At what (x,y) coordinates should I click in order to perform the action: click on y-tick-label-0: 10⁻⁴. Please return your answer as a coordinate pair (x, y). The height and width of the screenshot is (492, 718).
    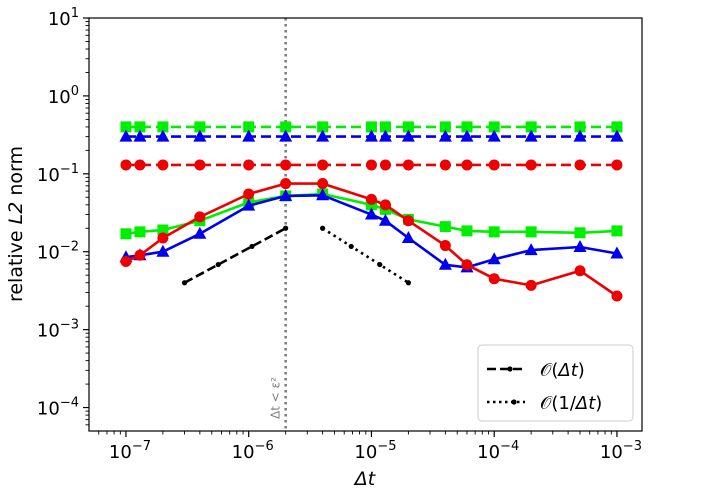
    Looking at the image, I should click on (58, 408).